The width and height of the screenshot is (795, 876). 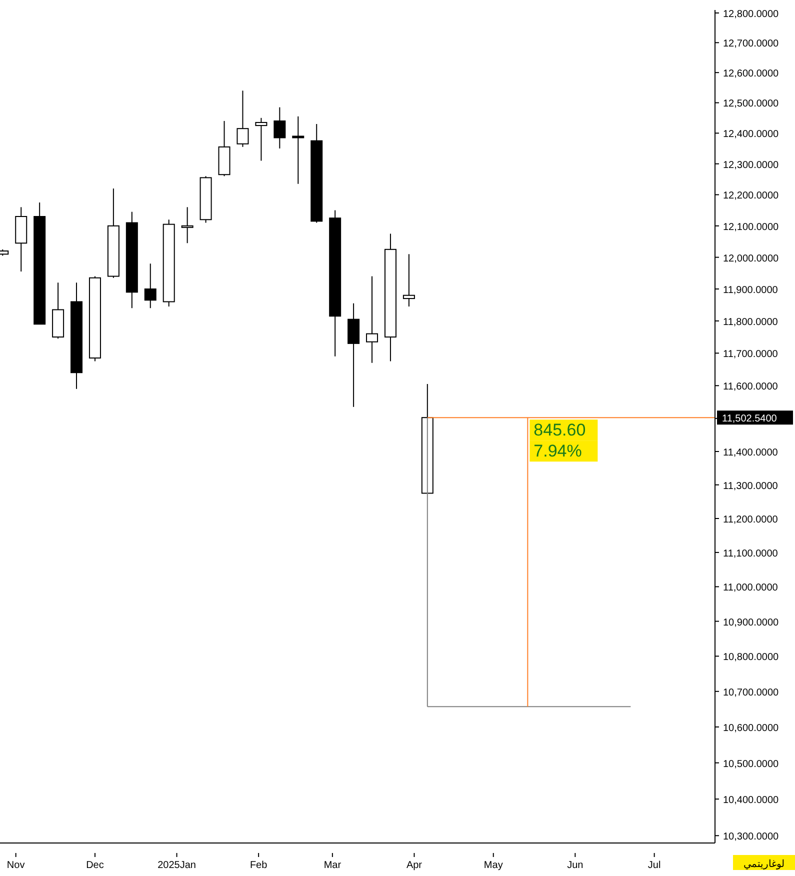 What do you see at coordinates (751, 196) in the screenshot?
I see `y-tick-label: 12,200.0000` at bounding box center [751, 196].